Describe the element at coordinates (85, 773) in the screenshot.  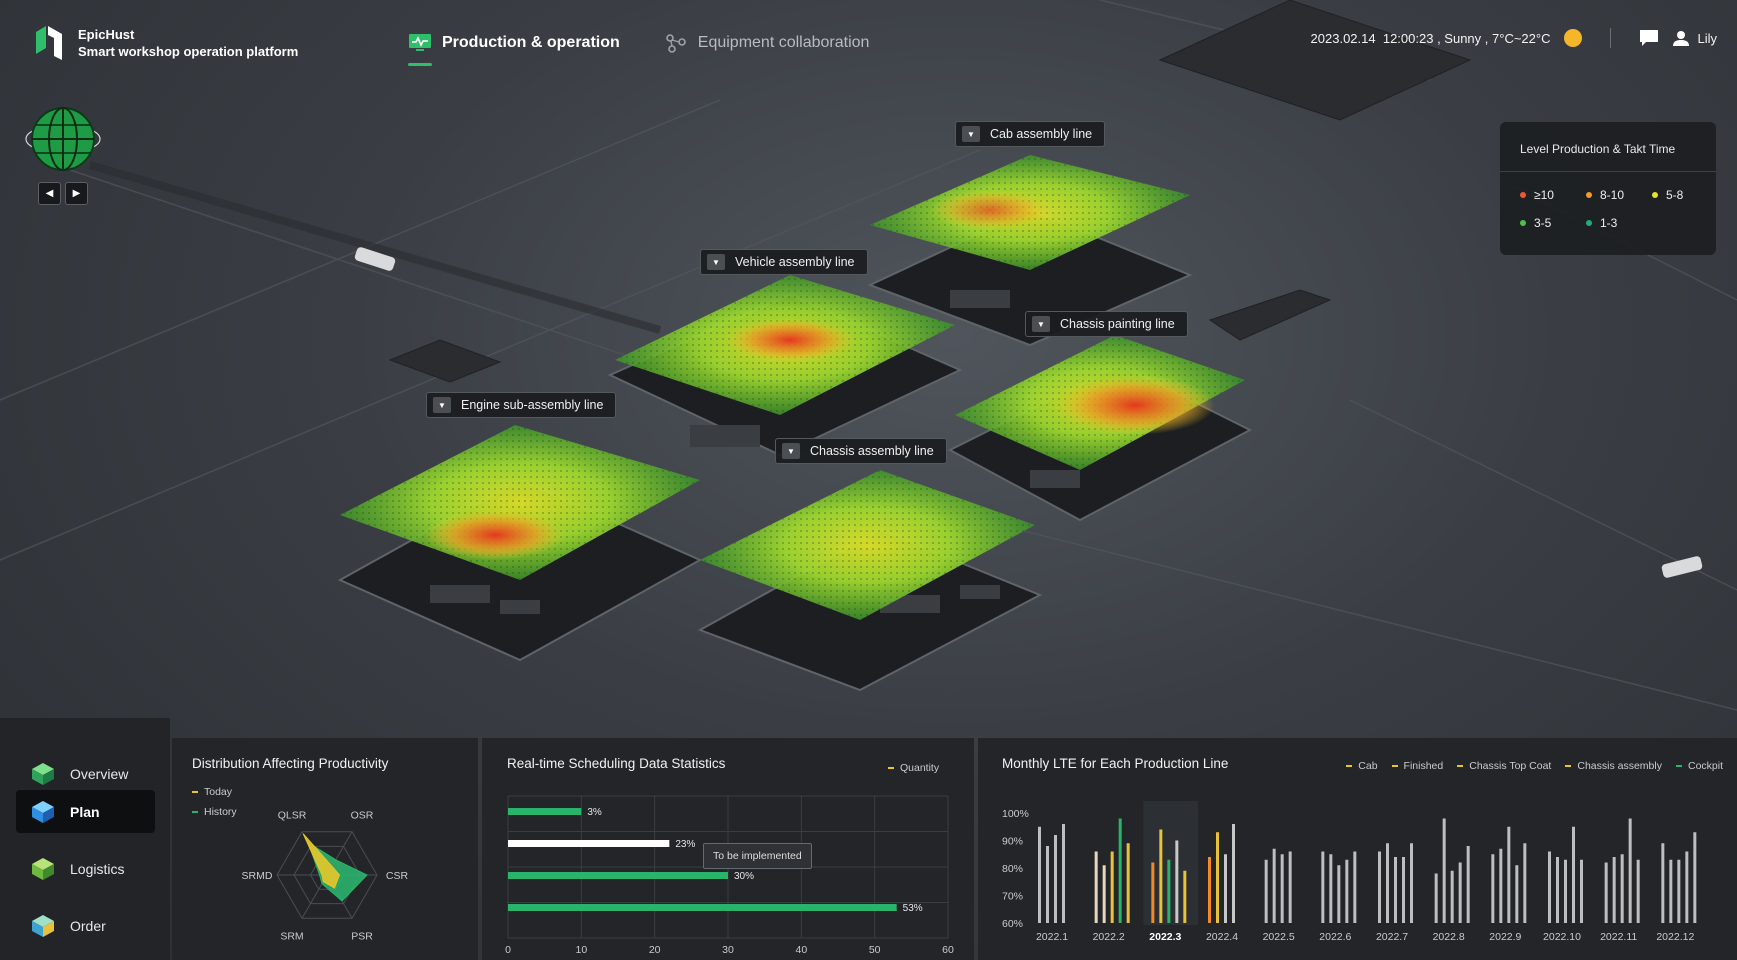
I see `sidebar-item-overview: Overview` at that location.